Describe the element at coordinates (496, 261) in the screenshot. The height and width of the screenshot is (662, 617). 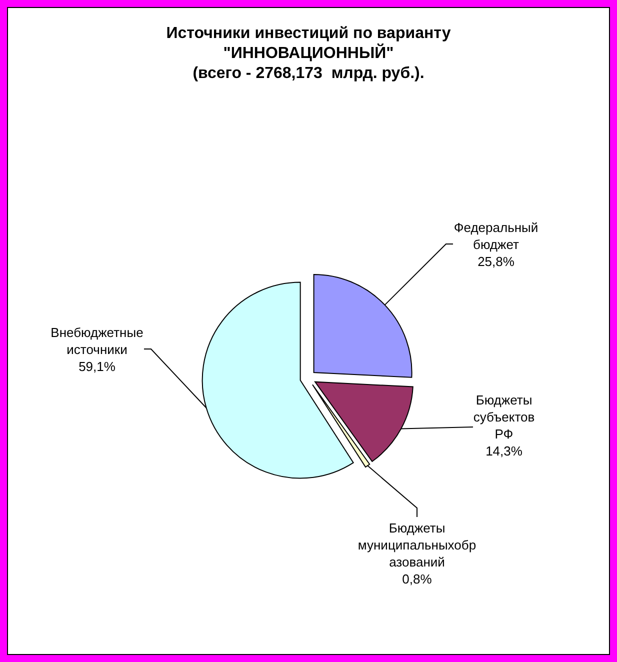
I see `data-label: 25,8%` at that location.